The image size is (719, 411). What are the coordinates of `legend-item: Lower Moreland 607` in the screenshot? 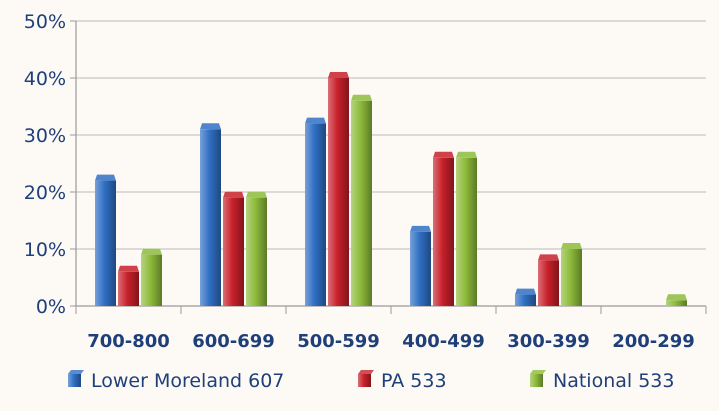 It's located at (176, 381).